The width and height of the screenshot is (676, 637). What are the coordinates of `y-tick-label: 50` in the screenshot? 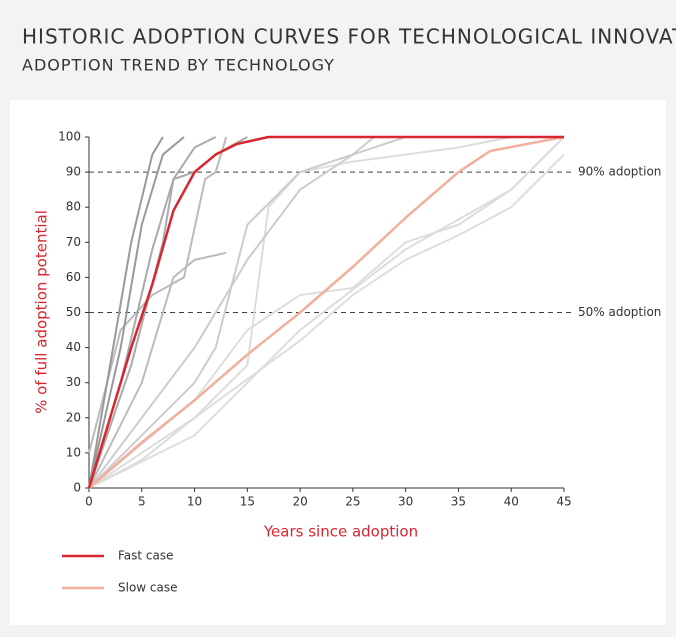 It's located at (73, 312).